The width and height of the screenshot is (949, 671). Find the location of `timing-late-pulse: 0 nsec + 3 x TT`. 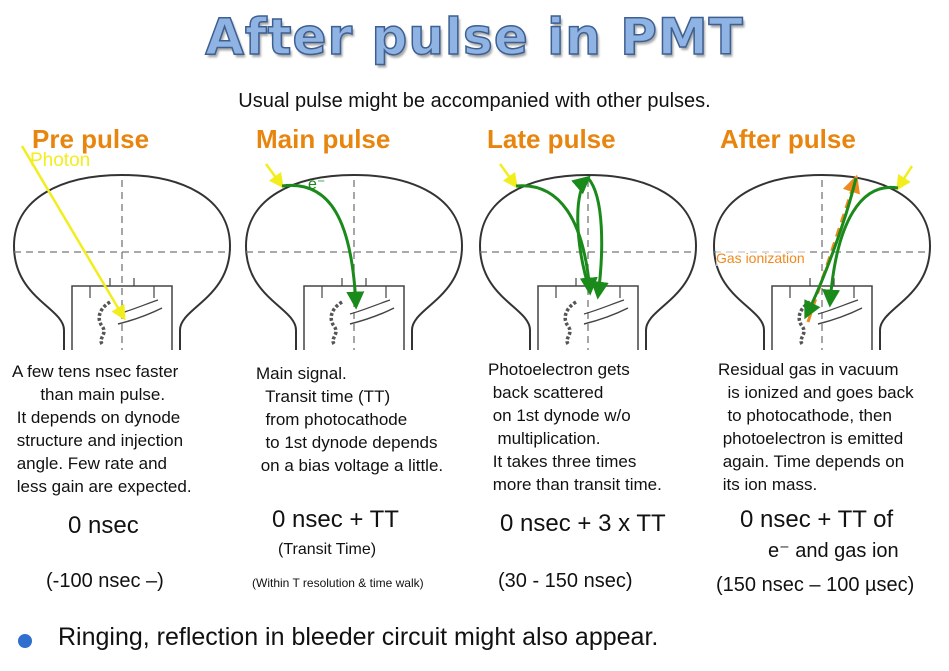

timing-late-pulse: 0 nsec + 3 x TT is located at coordinates (583, 523).